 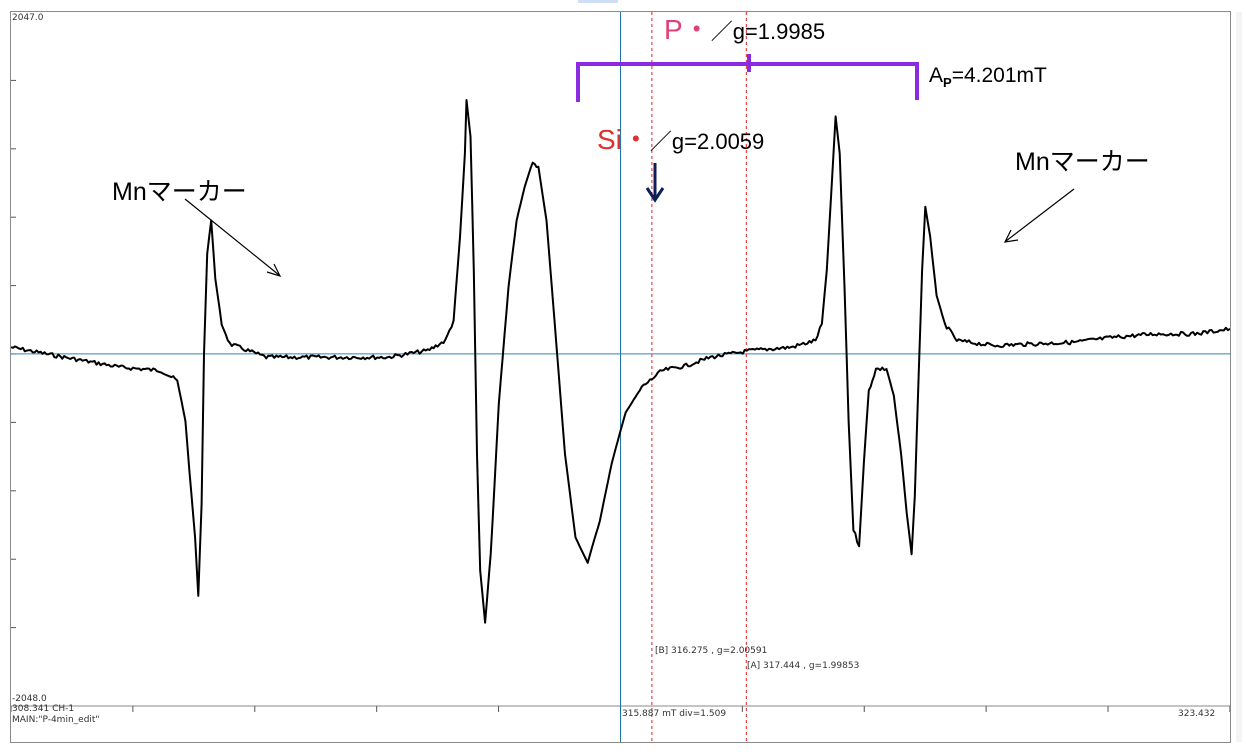 I want to click on p-radical-symbol: P・, so click(x=687, y=29).